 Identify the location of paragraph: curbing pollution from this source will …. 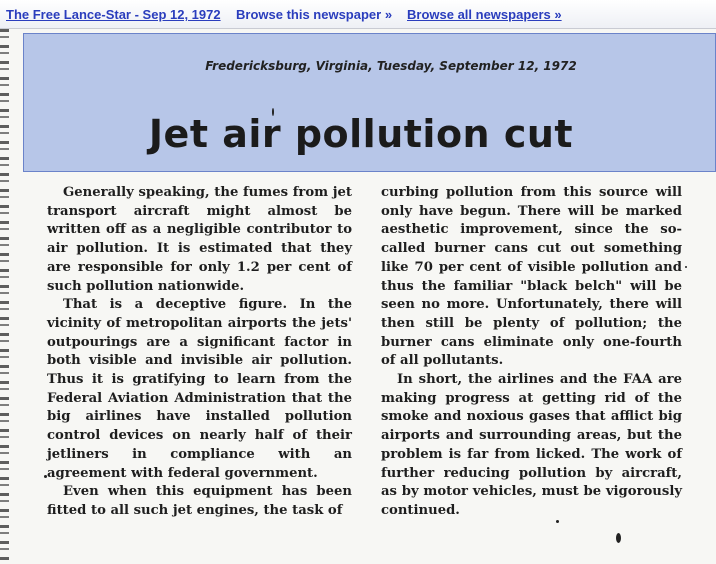
(531, 277).